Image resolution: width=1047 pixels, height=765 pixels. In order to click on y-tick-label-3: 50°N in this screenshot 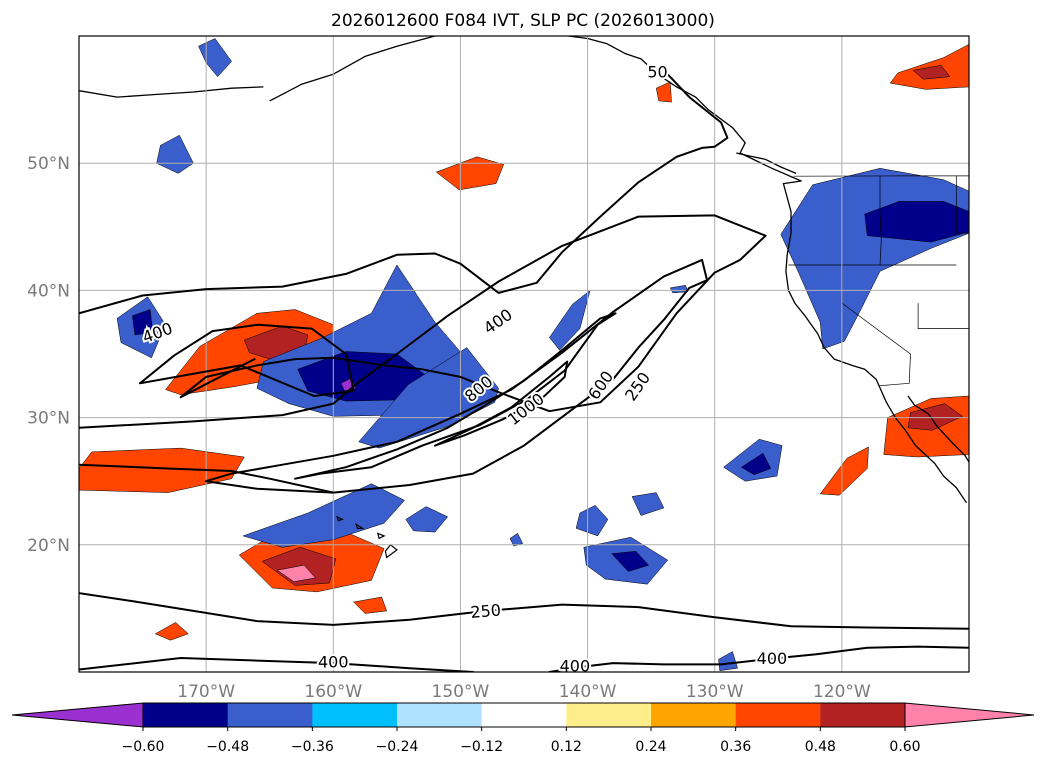, I will do `click(48, 164)`.